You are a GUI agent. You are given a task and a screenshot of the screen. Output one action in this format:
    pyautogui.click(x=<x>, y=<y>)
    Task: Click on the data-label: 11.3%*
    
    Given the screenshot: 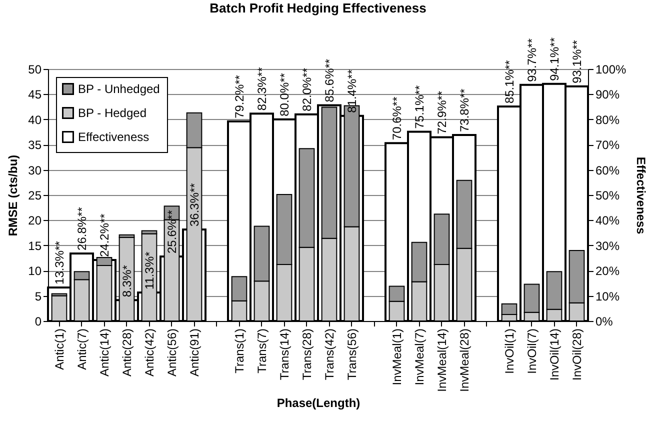 What is the action you would take?
    pyautogui.click(x=149, y=270)
    